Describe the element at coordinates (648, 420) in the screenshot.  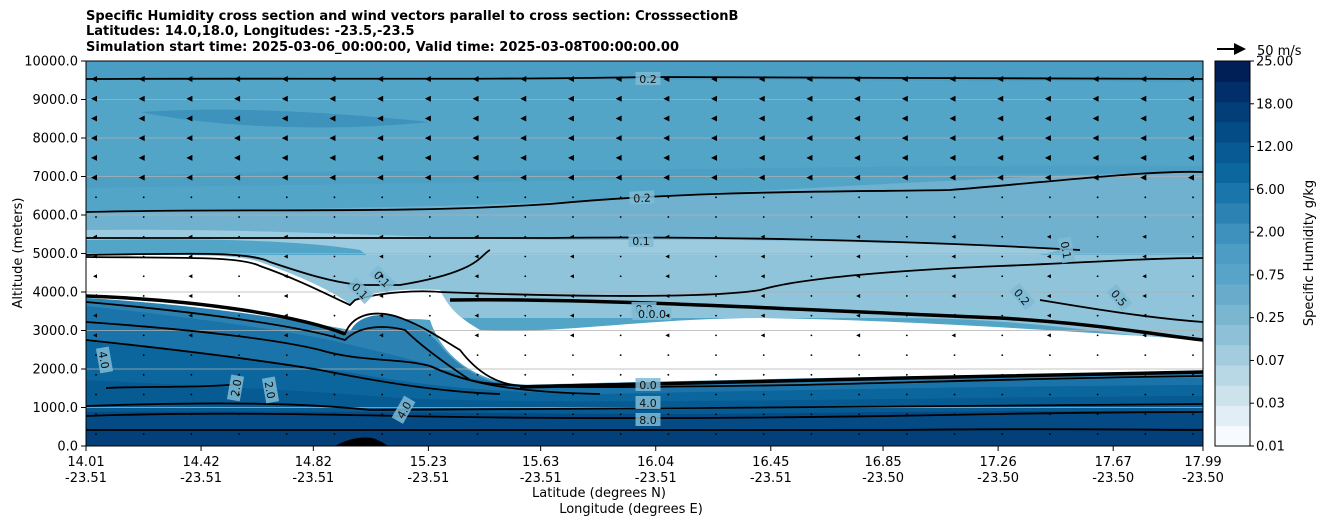
I see `svg-text: 8.0` at that location.